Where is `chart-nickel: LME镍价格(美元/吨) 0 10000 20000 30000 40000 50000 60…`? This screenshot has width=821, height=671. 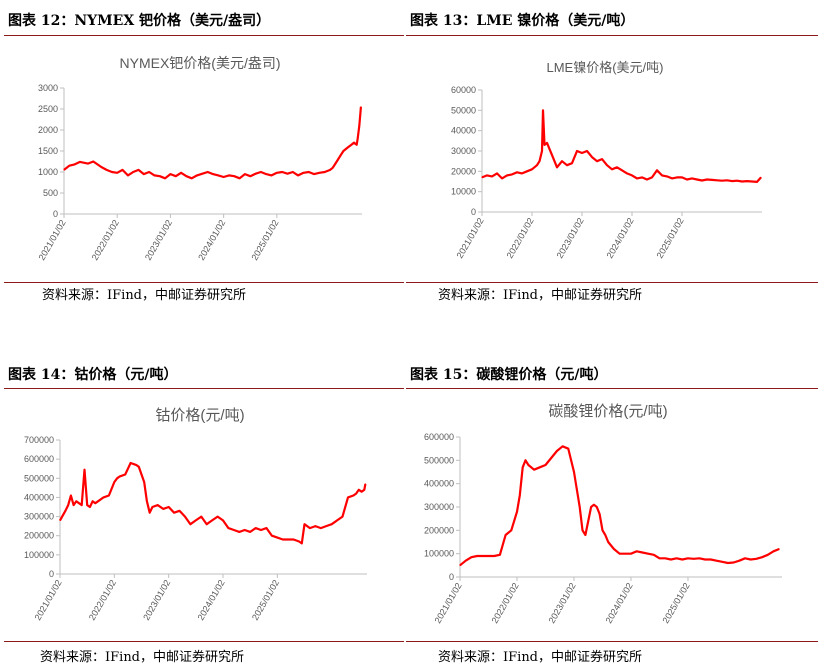 chart-nickel: LME镍价格(美元/吨) 0 10000 20000 30000 40000 50000 60… is located at coordinates (606, 160).